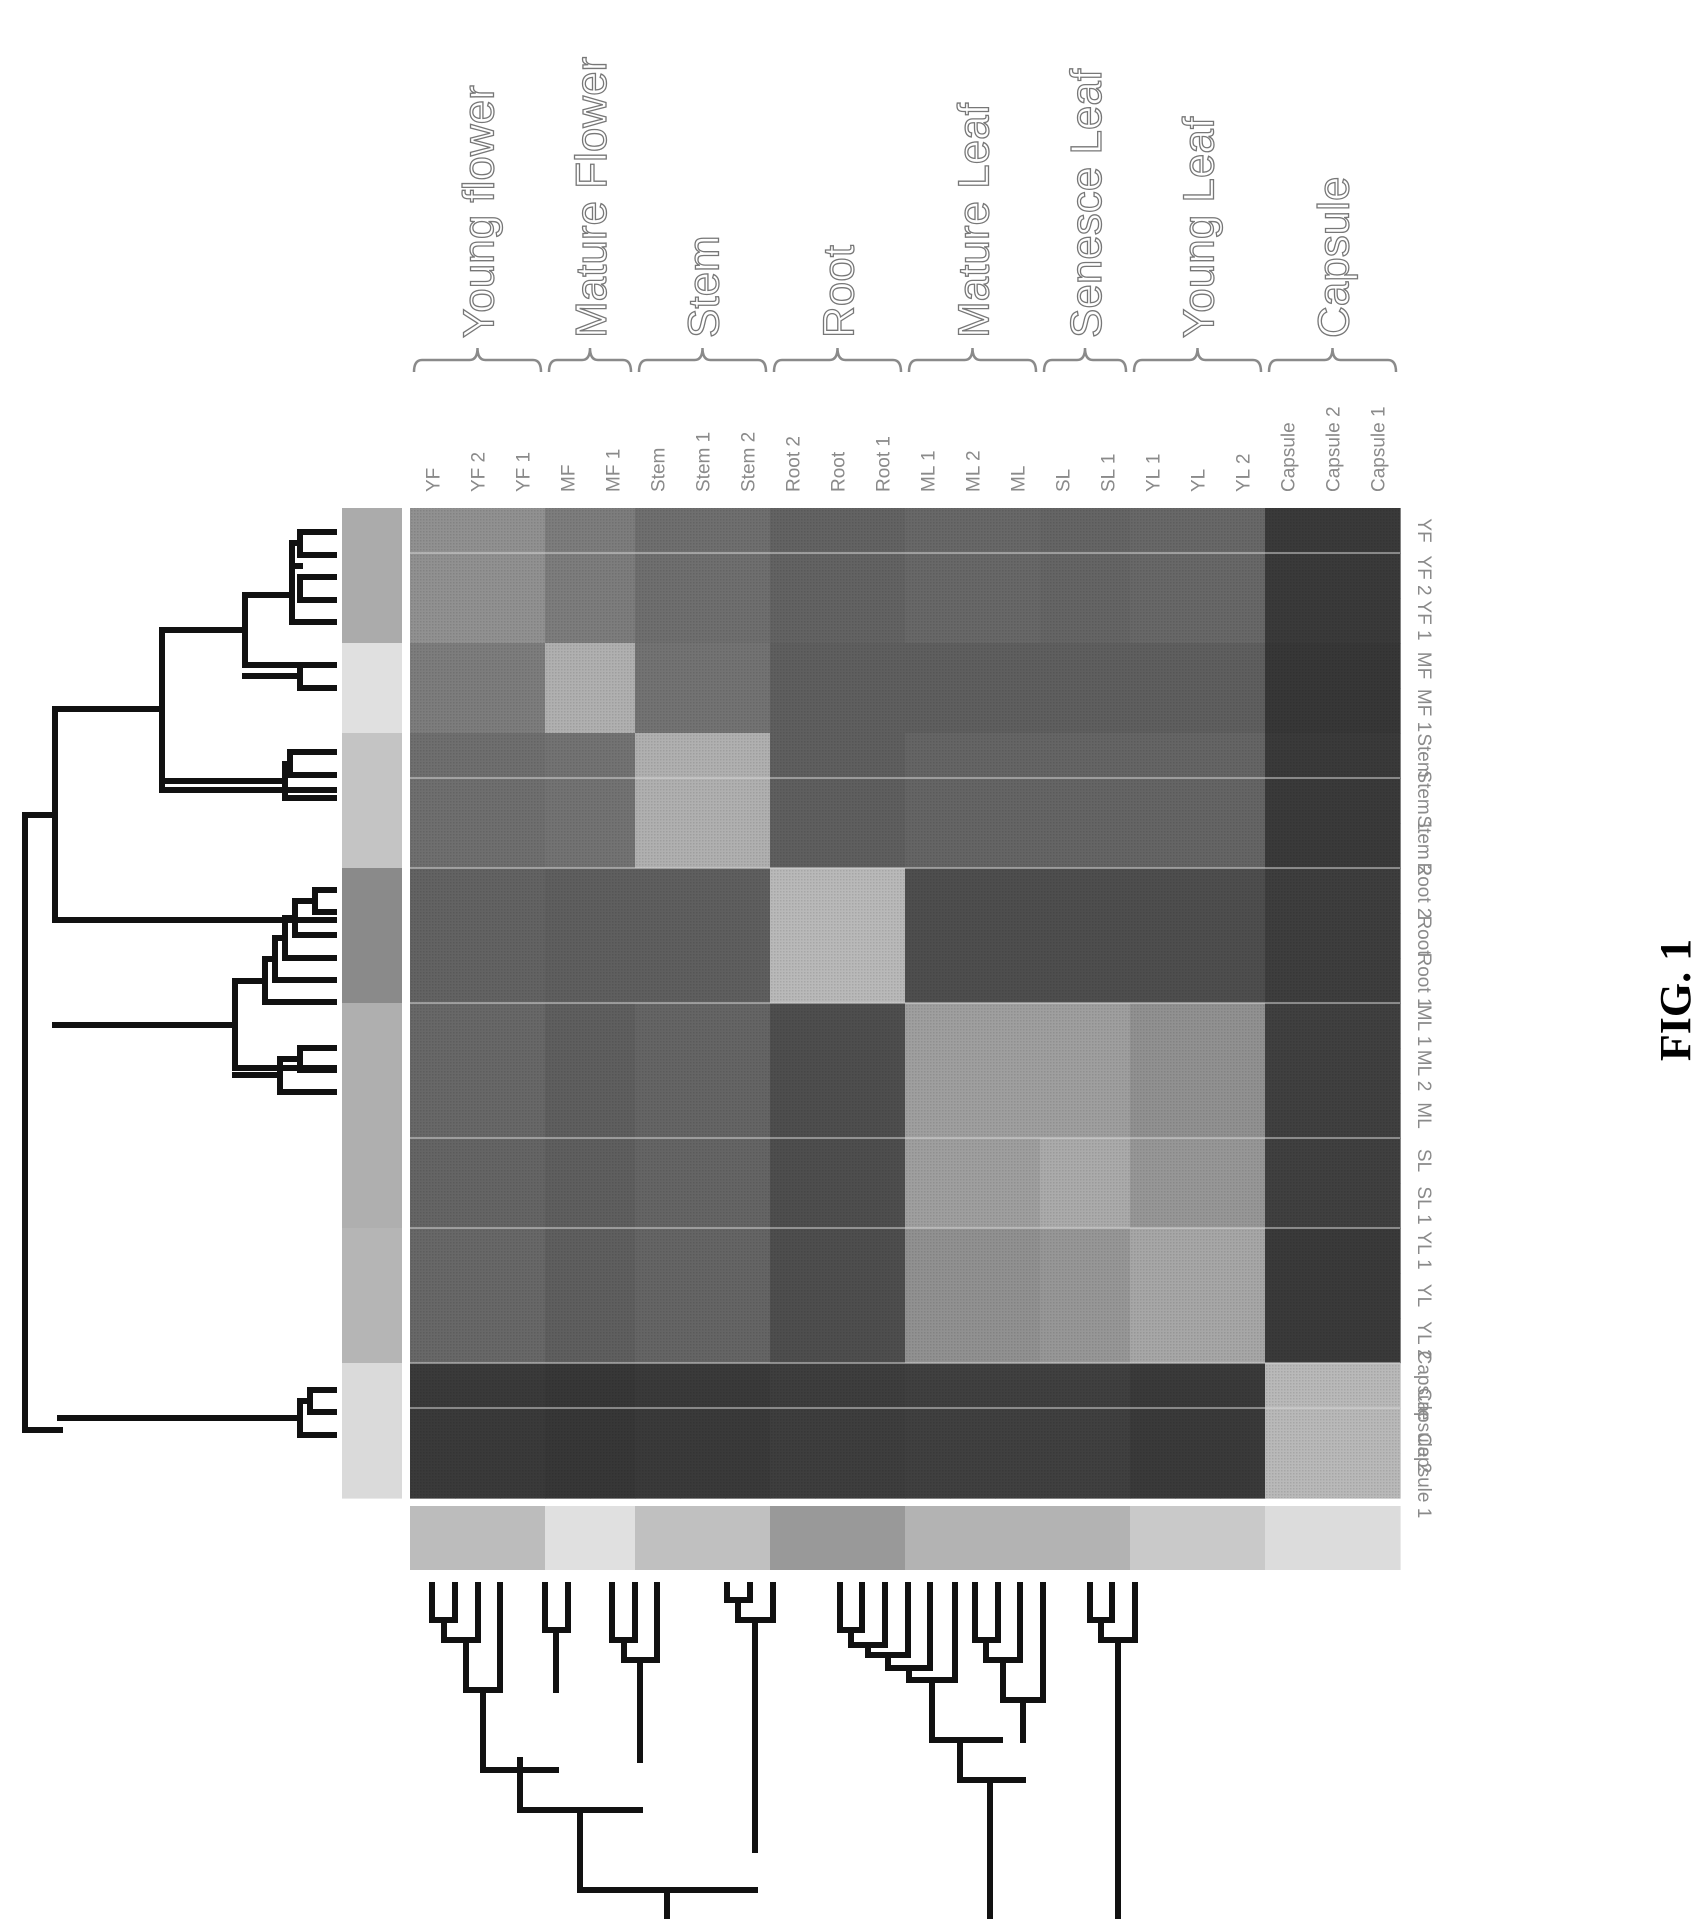 The width and height of the screenshot is (1702, 1919). Describe the element at coordinates (1423, 665) in the screenshot. I see `side-sample-label: MF` at that location.